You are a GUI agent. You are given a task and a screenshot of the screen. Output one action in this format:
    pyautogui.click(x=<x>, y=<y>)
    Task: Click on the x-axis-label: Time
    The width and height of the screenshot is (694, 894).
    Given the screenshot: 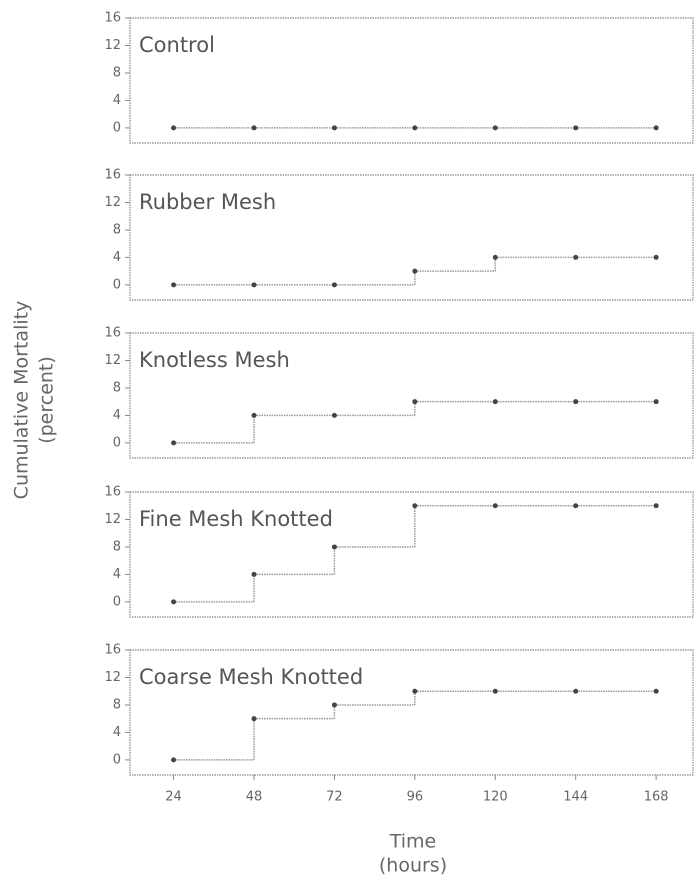 What is the action you would take?
    pyautogui.click(x=413, y=842)
    